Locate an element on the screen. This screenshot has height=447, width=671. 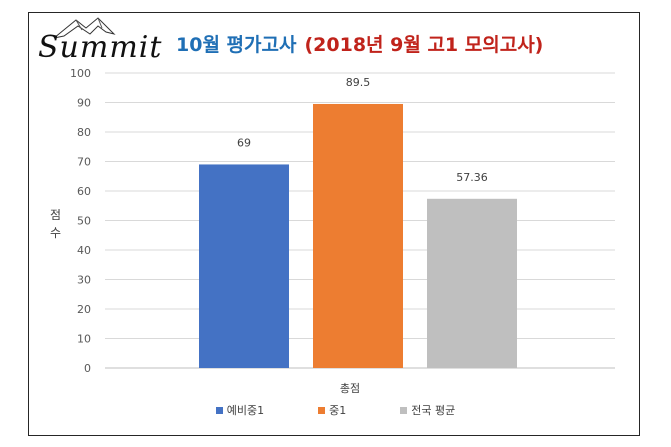
y-tick-label: 60 is located at coordinates (84, 191).